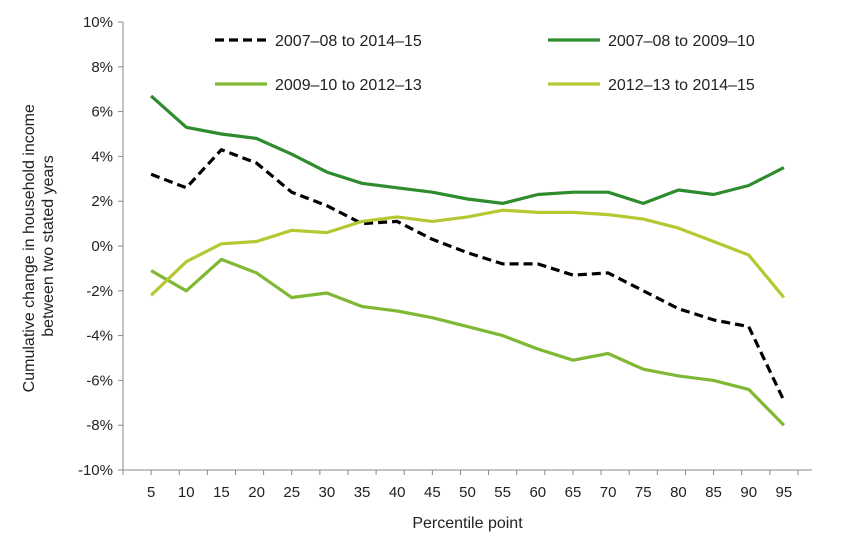  I want to click on x-tick-label: 75, so click(643, 492).